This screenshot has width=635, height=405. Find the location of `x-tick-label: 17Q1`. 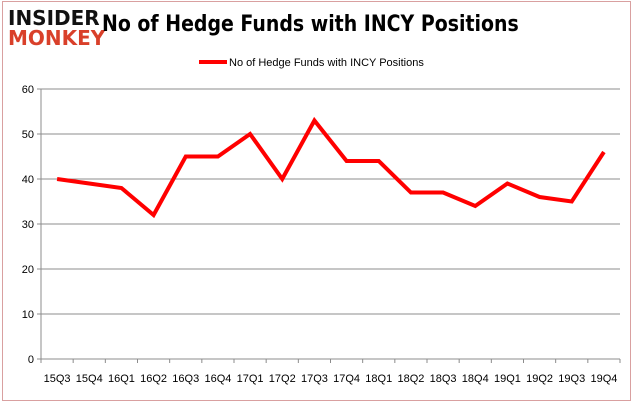

x-tick-label: 17Q1 is located at coordinates (250, 379).